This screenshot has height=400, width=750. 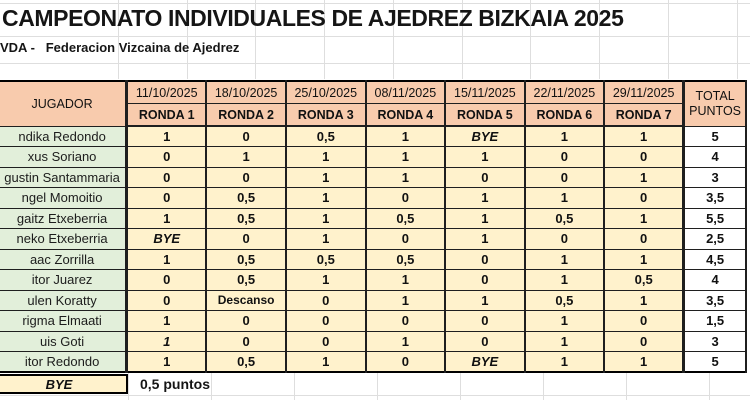 What do you see at coordinates (166, 92) in the screenshot?
I see `date-header: 11/10/2025` at bounding box center [166, 92].